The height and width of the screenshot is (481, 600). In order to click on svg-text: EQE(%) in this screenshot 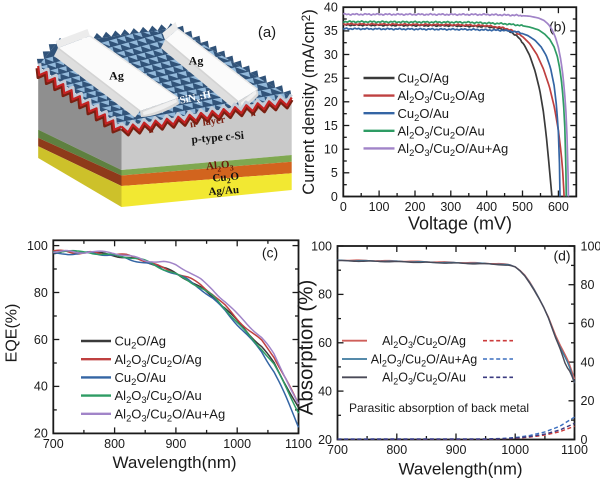, I will do `click(12, 333)`.